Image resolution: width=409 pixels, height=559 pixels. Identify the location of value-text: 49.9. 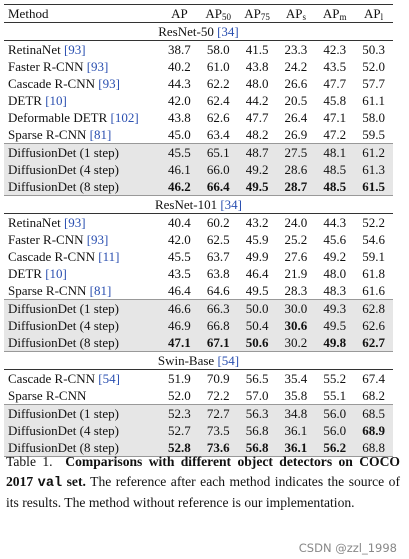
(257, 256).